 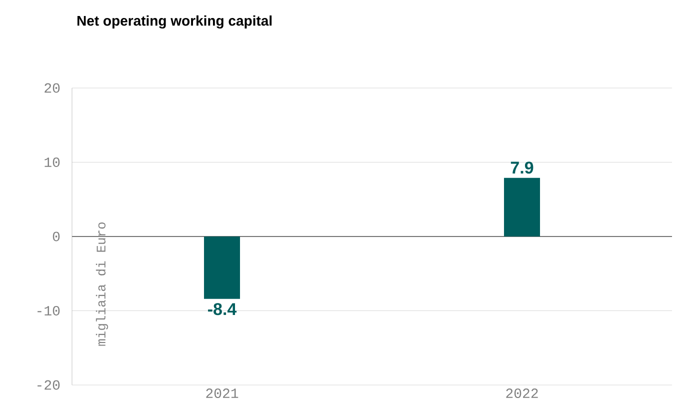 I want to click on x-tick-label: 2022, so click(x=522, y=393).